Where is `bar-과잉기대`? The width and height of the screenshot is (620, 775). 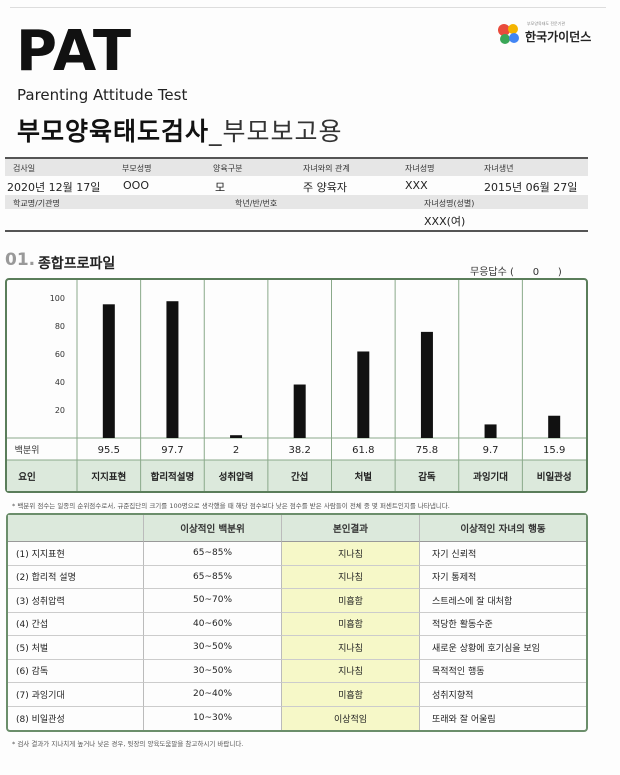 bar-과잉기대 is located at coordinates (490, 431).